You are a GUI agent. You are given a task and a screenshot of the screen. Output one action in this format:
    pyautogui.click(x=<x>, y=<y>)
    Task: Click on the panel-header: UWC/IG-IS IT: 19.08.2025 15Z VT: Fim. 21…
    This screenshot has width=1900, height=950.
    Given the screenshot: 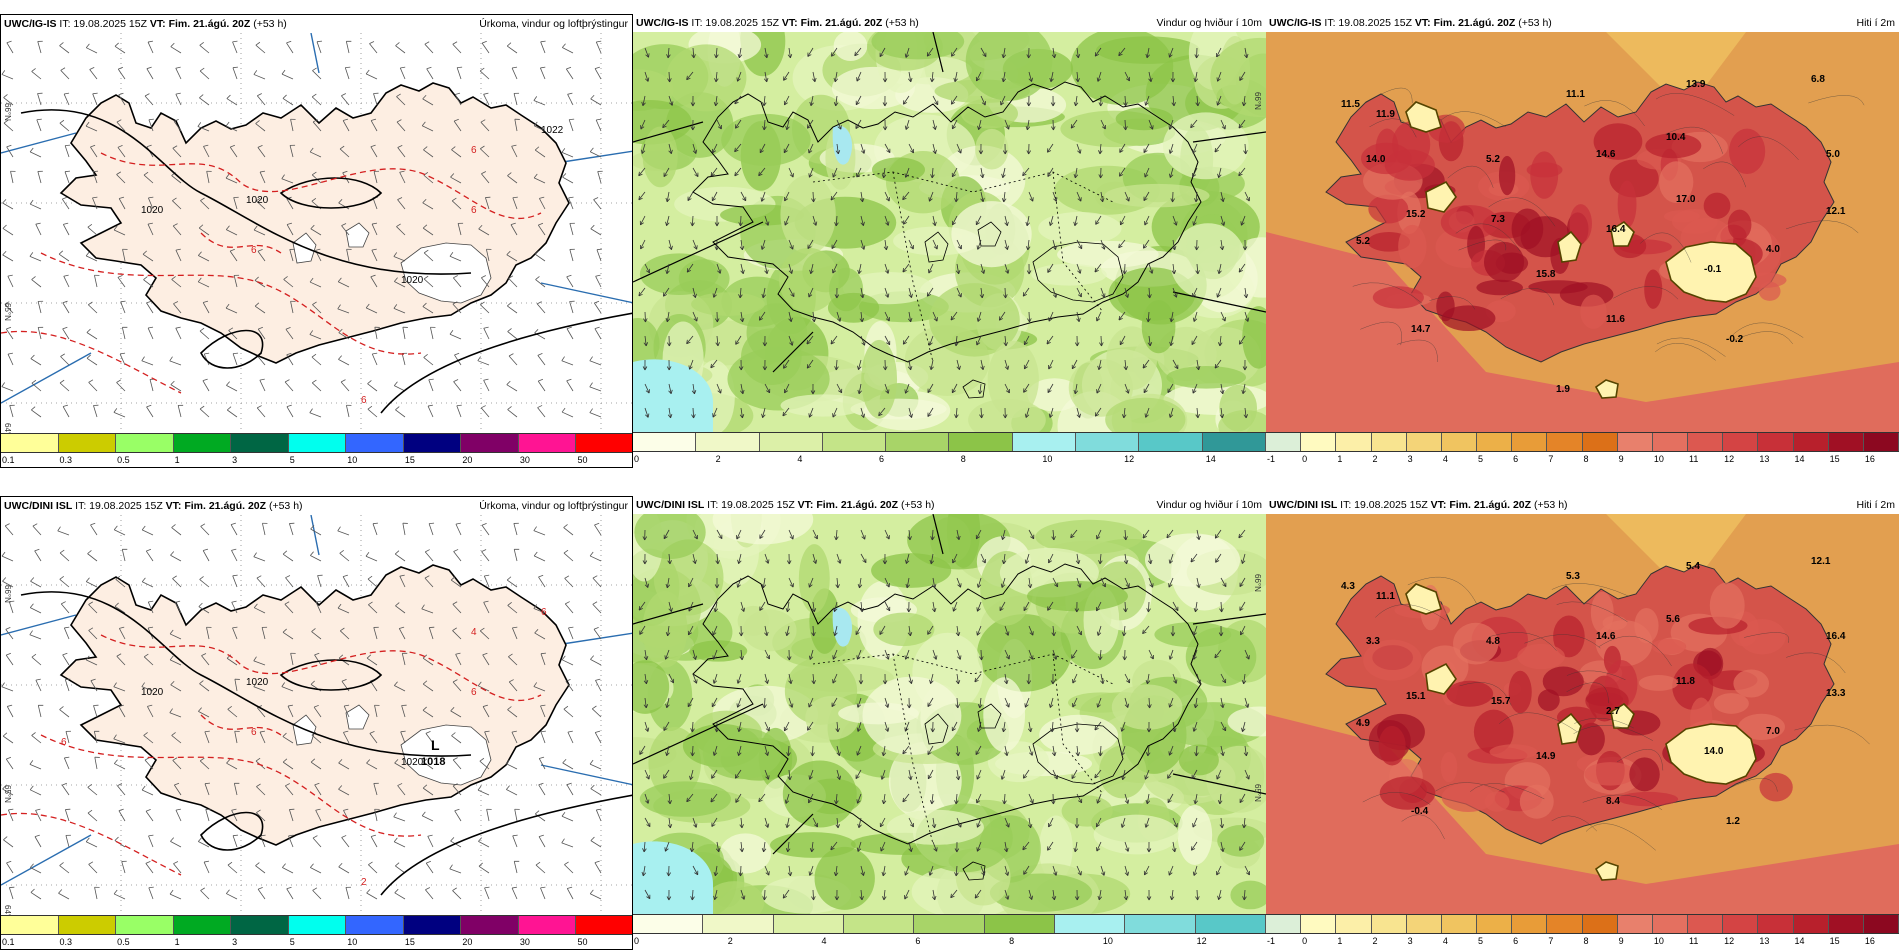 What is the action you would take?
    pyautogui.click(x=949, y=23)
    